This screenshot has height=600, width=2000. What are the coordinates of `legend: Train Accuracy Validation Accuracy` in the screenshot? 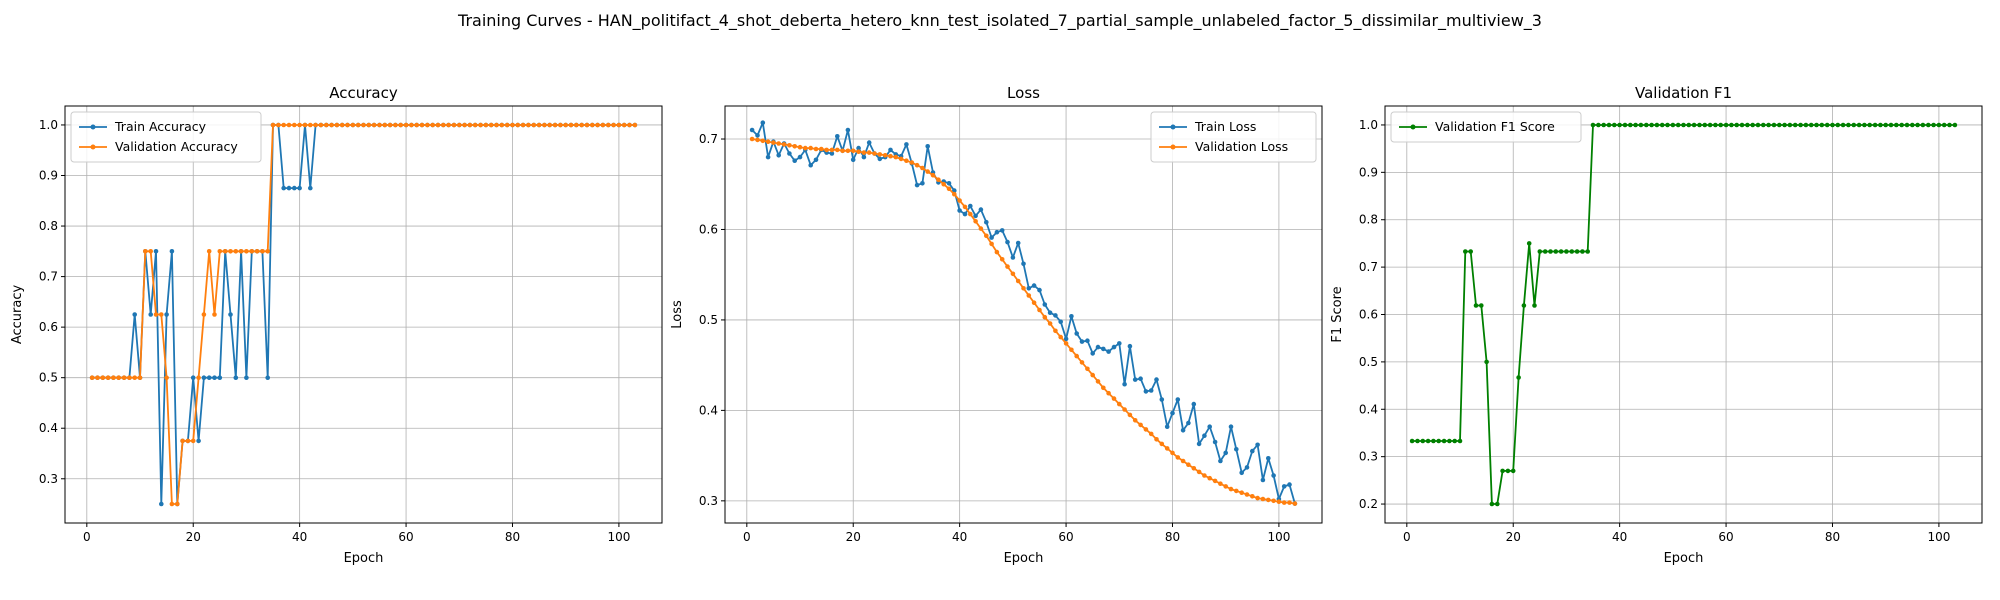 It's located at (166, 137).